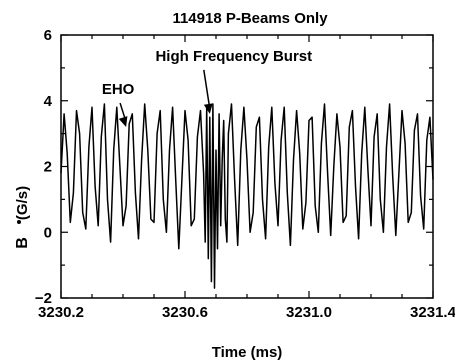 The width and height of the screenshot is (455, 362). What do you see at coordinates (48, 167) in the screenshot?
I see `y-tick-label: 2` at bounding box center [48, 167].